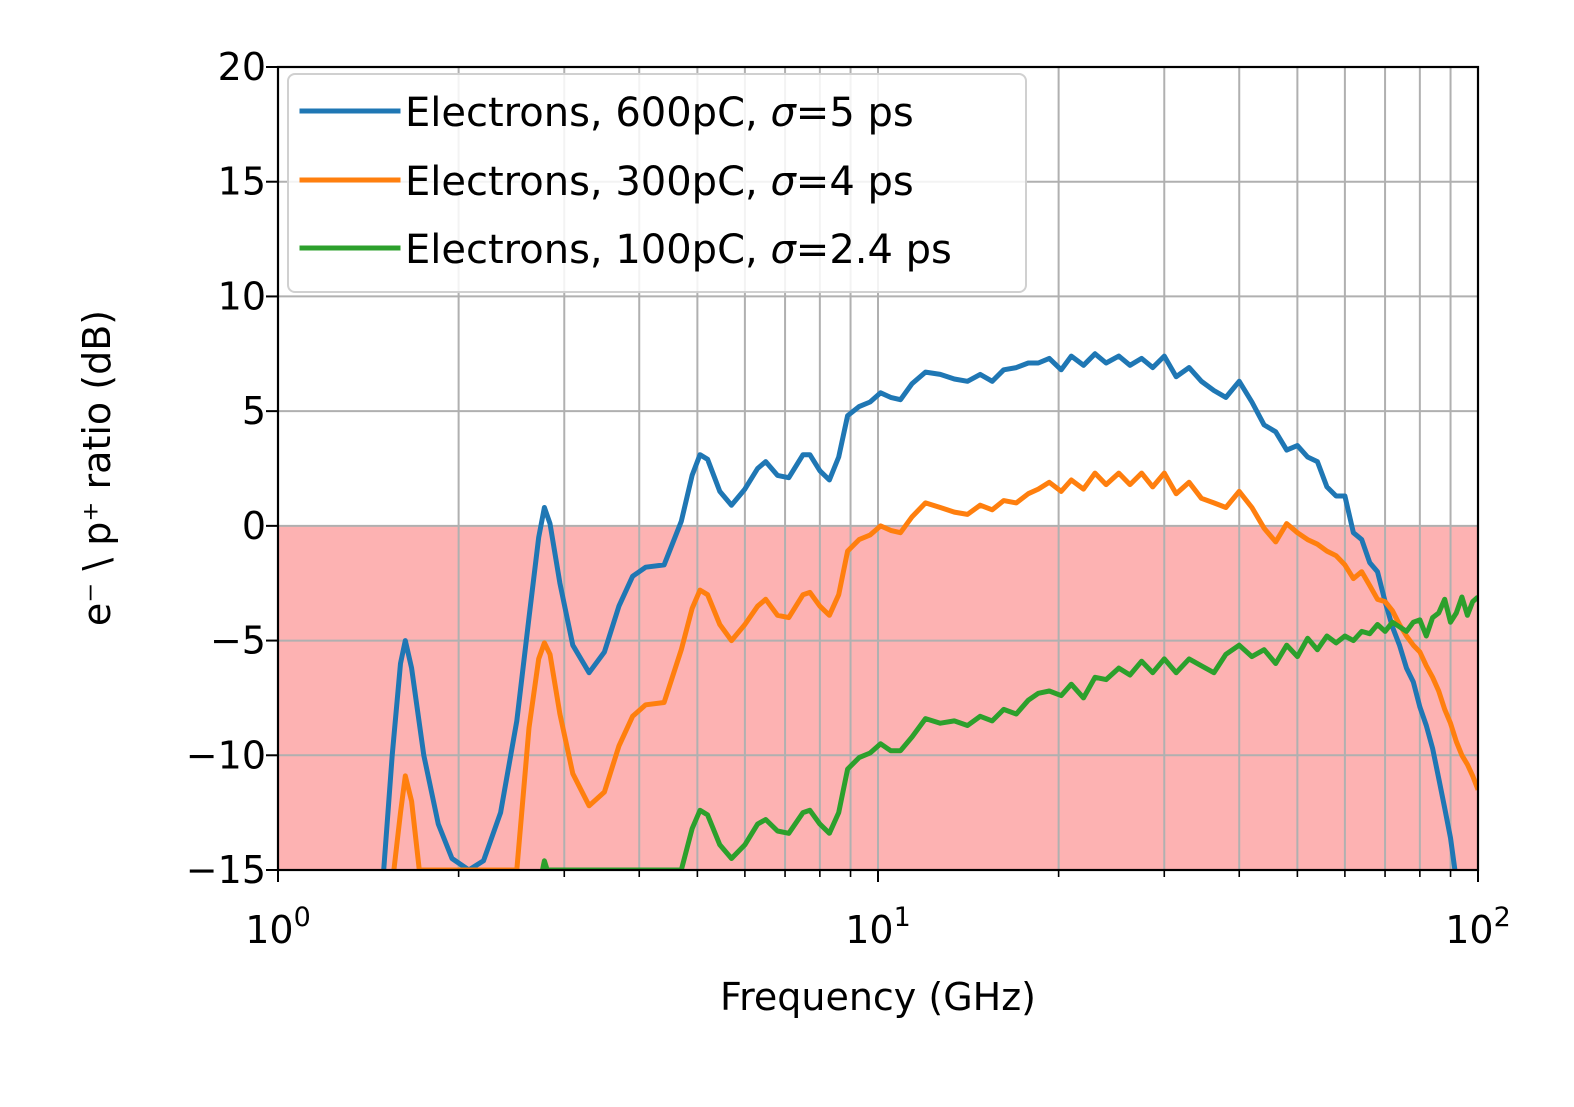 The image size is (1574, 1107). Describe the element at coordinates (97, 468) in the screenshot. I see `y-axis-label: e⁻ \ p⁺ ratio (dB)` at that location.